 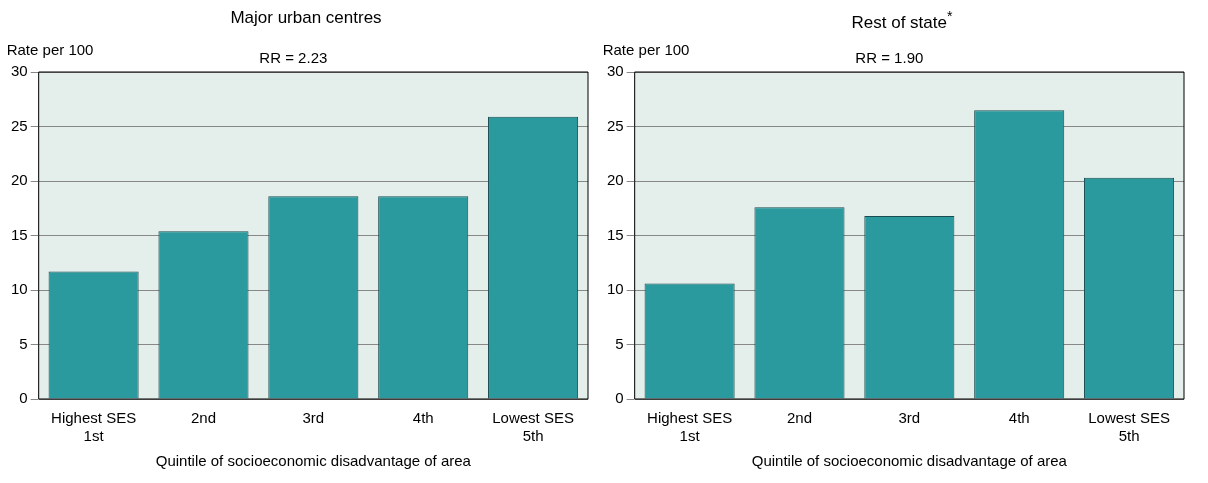 I want to click on text: RR = 2.23, so click(x=293, y=57).